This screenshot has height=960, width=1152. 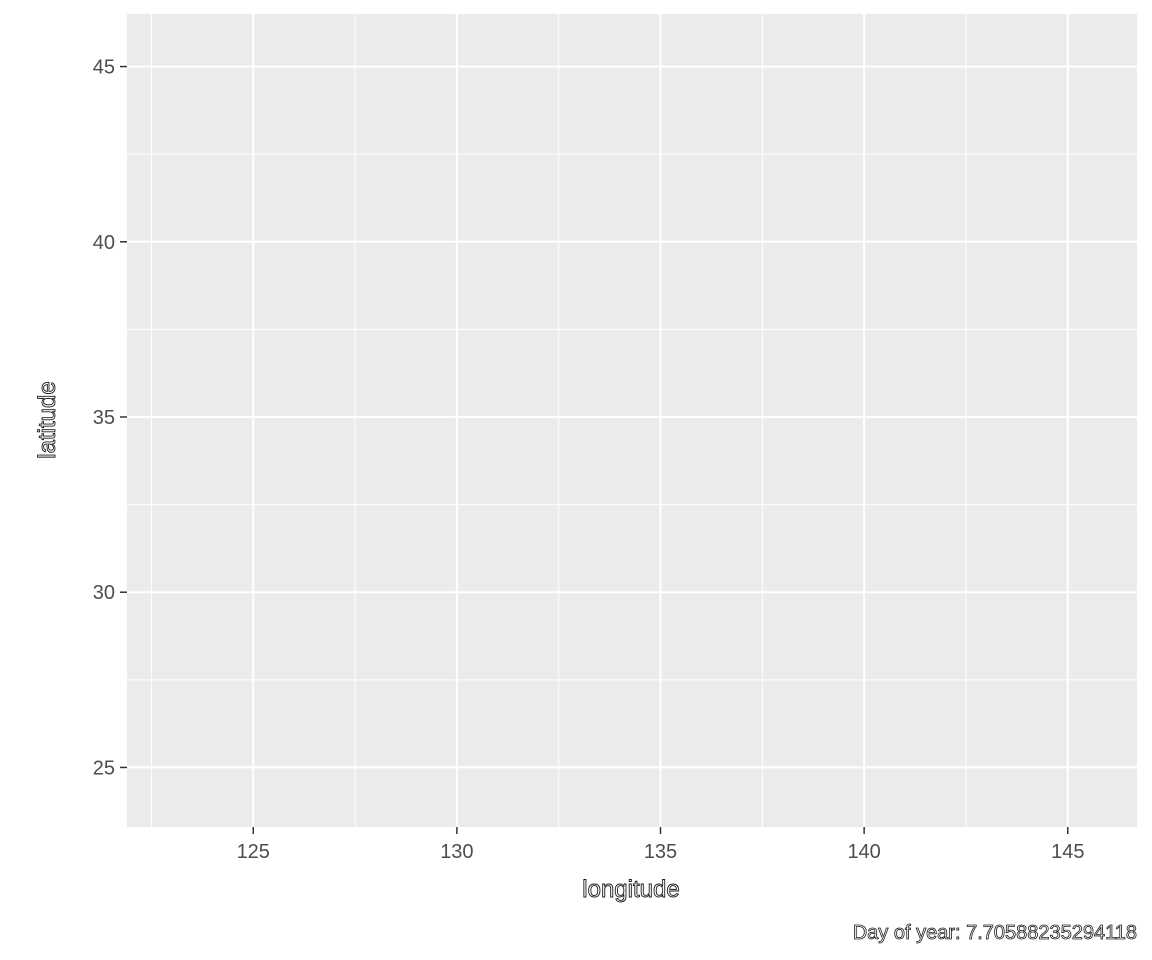 I want to click on x-tick-label: 125, so click(x=253, y=852).